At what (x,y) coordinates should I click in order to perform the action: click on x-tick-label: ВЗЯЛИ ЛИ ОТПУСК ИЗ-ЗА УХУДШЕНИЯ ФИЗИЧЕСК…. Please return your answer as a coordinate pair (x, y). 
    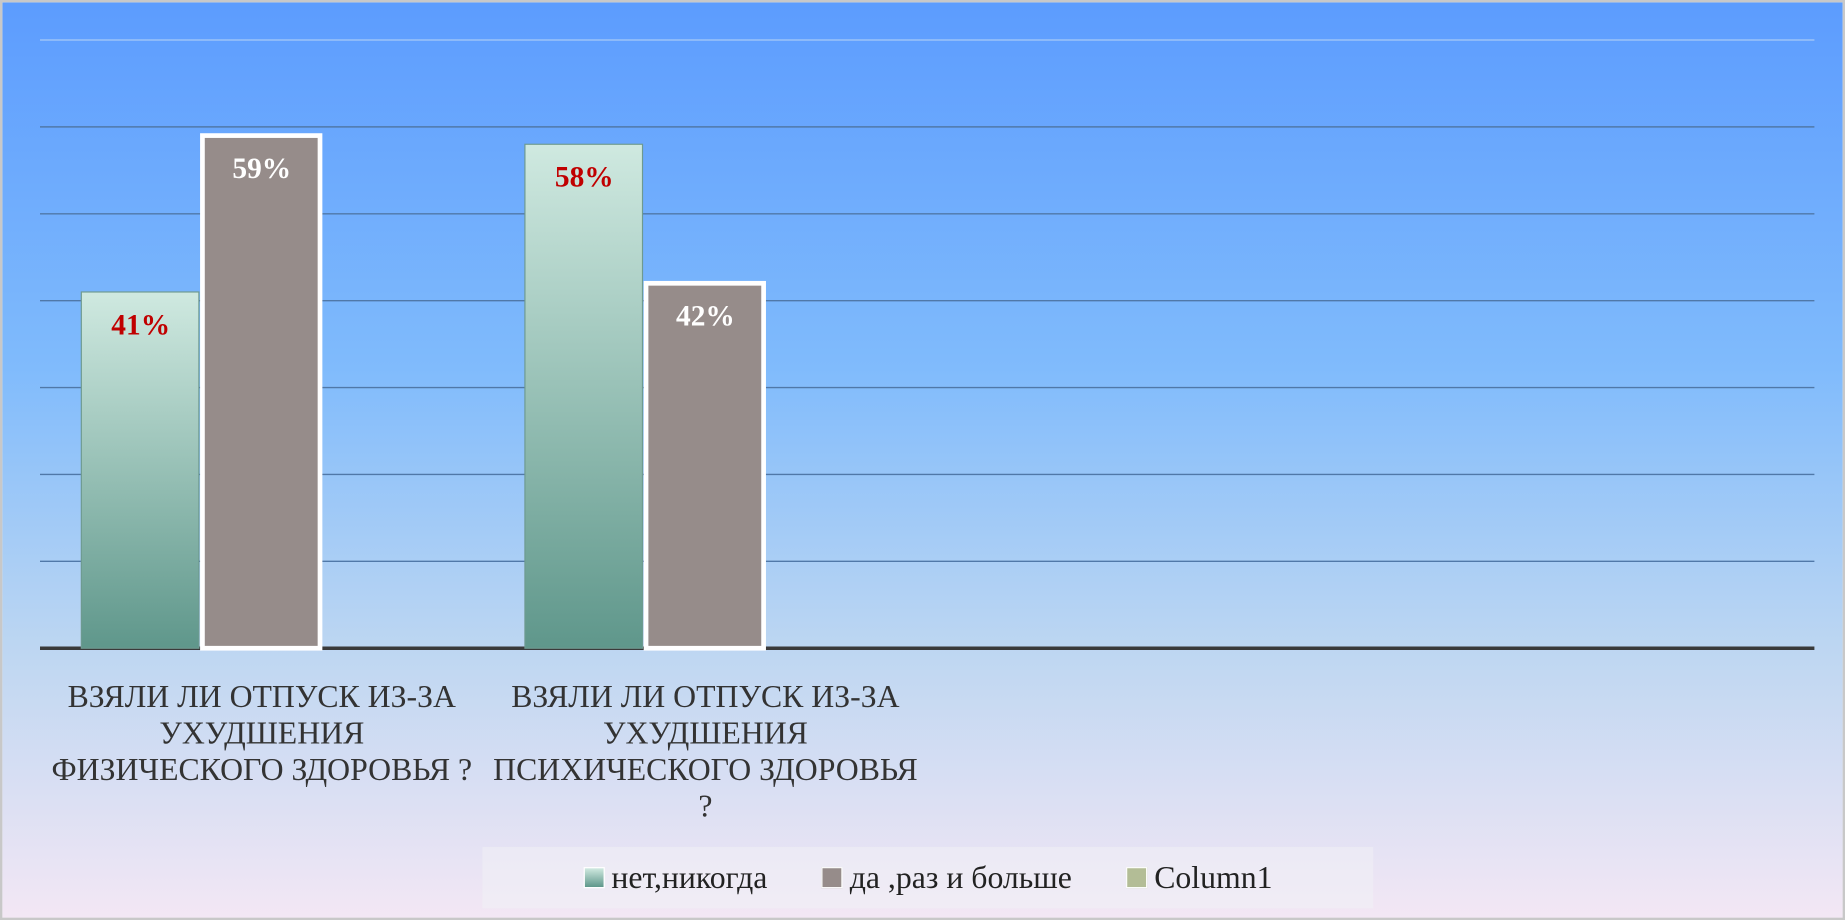
    Looking at the image, I should click on (262, 733).